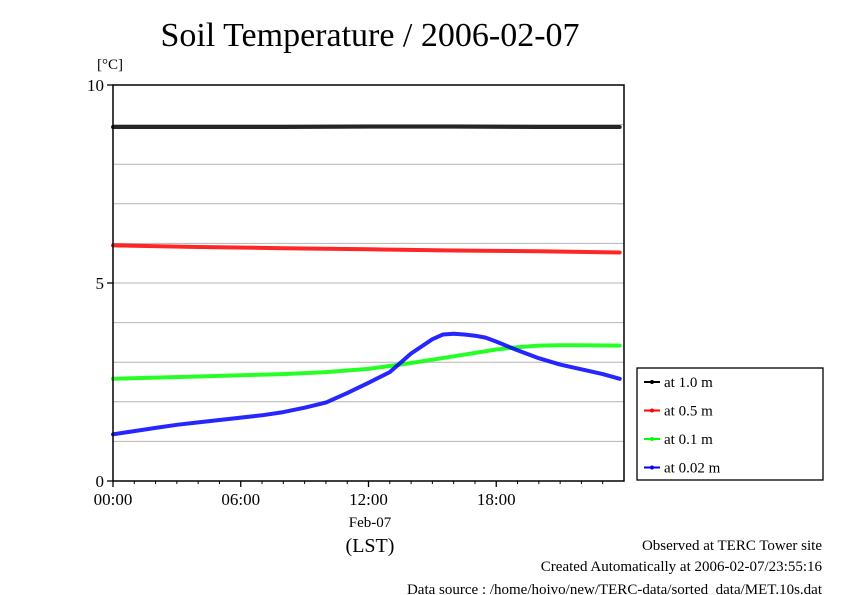 Image resolution: width=842 pixels, height=595 pixels. What do you see at coordinates (366, 384) in the screenshot?
I see `series-line-at-0-02-m` at bounding box center [366, 384].